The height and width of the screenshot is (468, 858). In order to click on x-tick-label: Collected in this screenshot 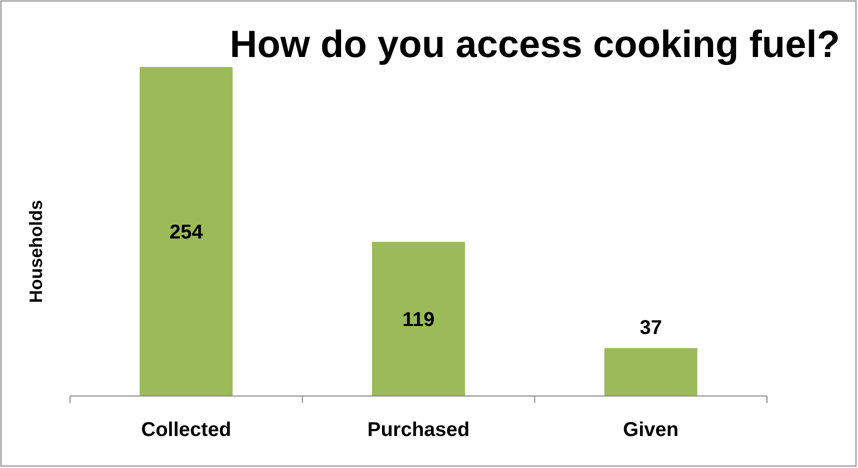, I will do `click(186, 430)`.